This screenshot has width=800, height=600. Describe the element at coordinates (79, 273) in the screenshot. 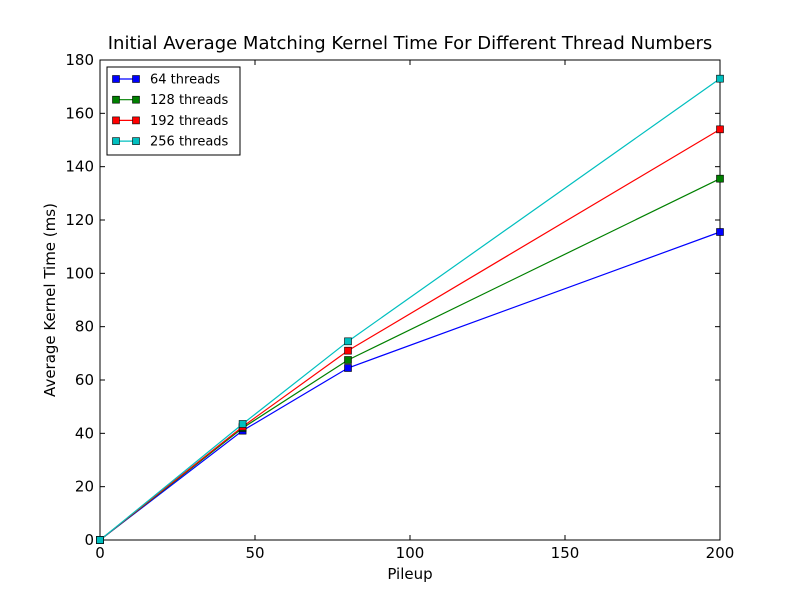

I see `y-tick-label: 100` at that location.